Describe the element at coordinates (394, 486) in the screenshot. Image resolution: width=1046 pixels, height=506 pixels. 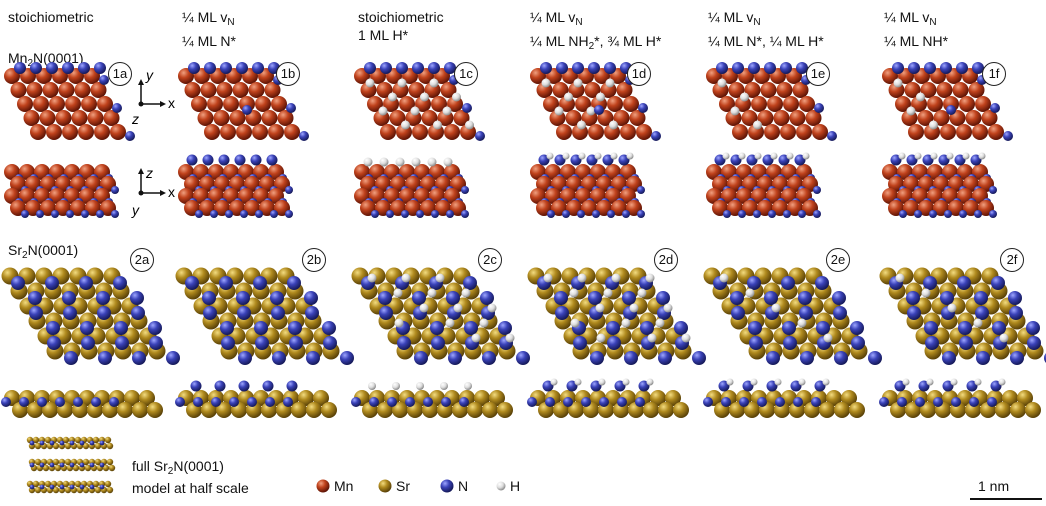
I see `legend-item-sr: Sr` at that location.